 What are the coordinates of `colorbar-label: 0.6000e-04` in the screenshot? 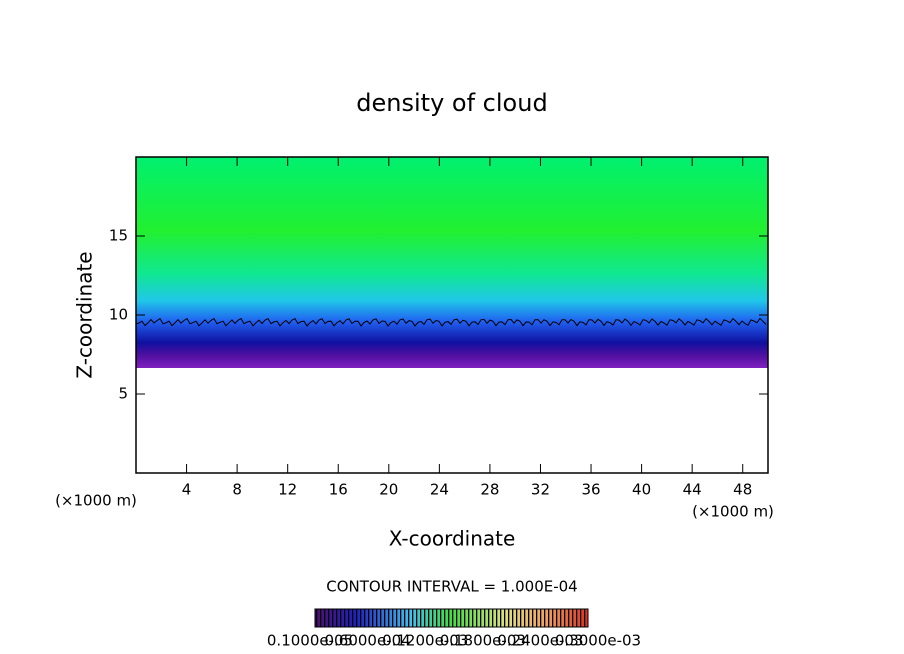 It's located at (367, 641).